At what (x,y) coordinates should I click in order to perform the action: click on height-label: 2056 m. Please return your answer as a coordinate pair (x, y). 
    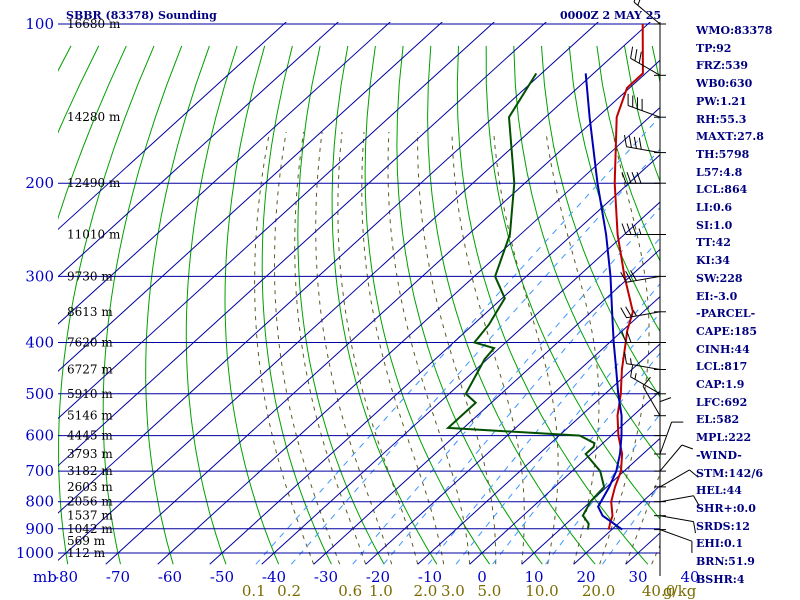
    Looking at the image, I should click on (90, 502).